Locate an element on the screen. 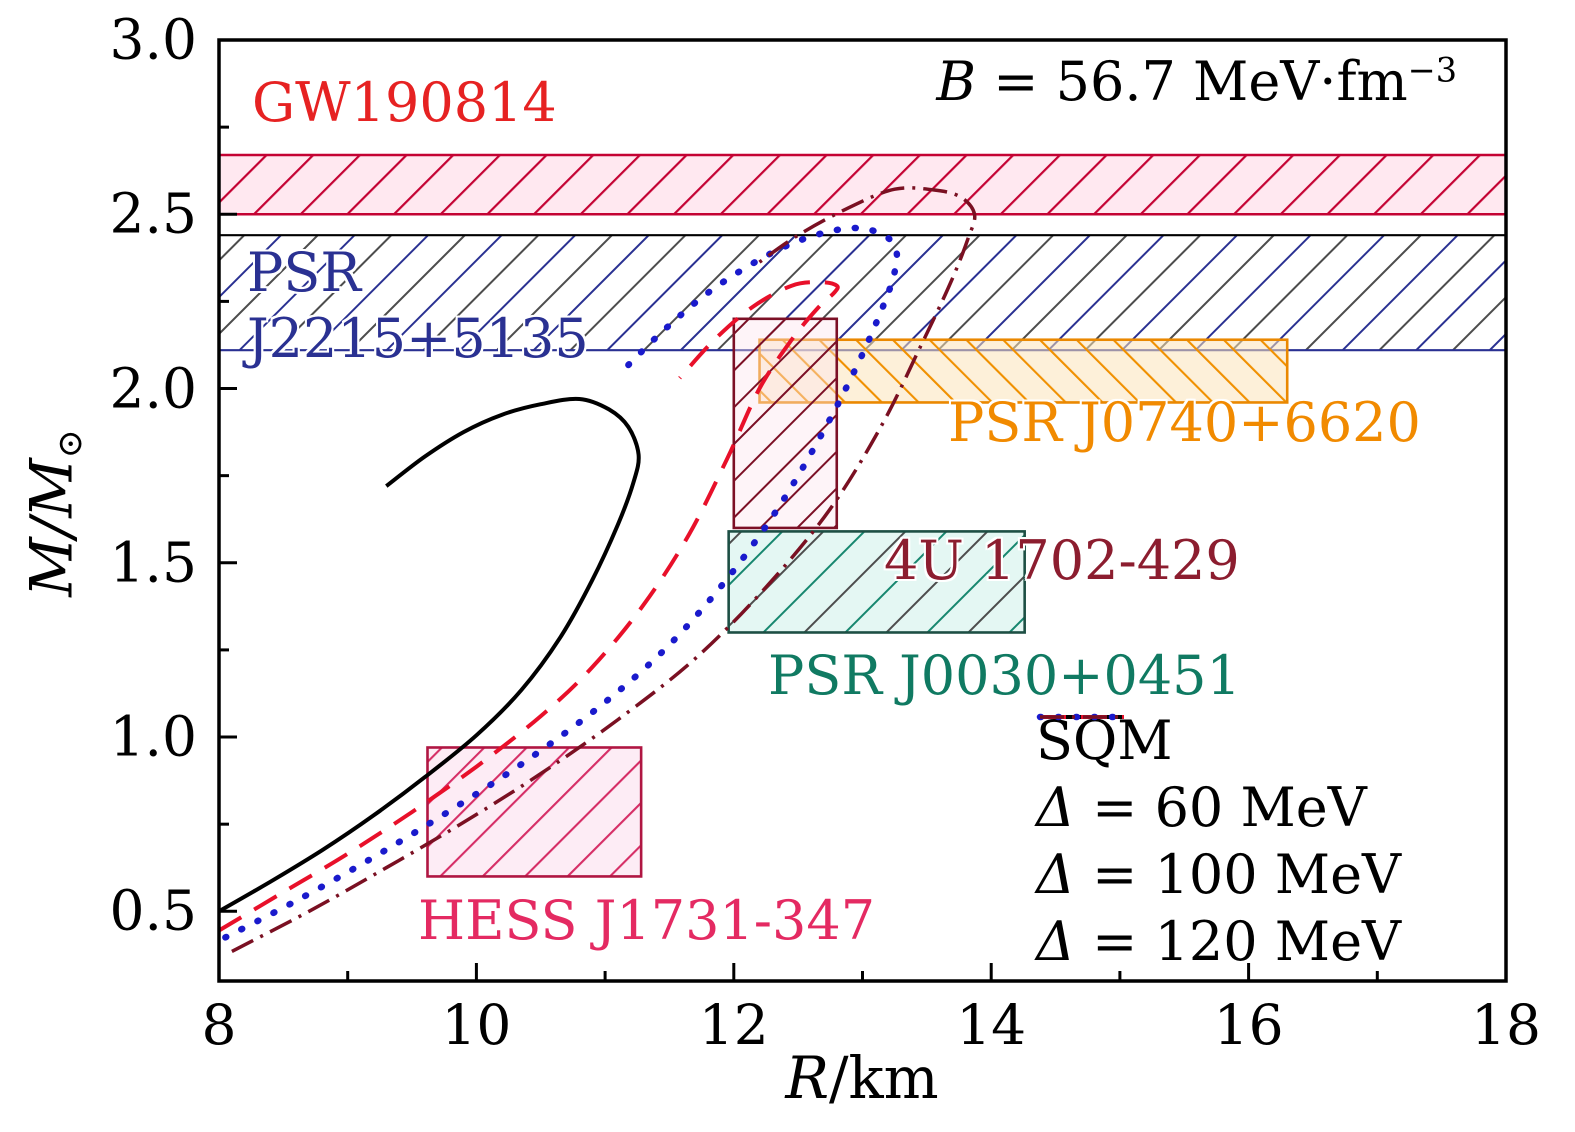 Image resolution: width=1575 pixels, height=1132 pixels. x-axis-label-variable: R is located at coordinates (807, 1078).